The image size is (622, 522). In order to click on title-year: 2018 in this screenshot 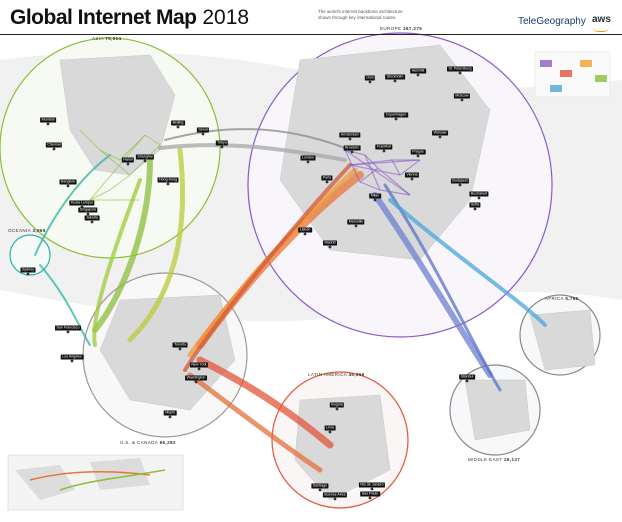, I will do `click(226, 17)`.